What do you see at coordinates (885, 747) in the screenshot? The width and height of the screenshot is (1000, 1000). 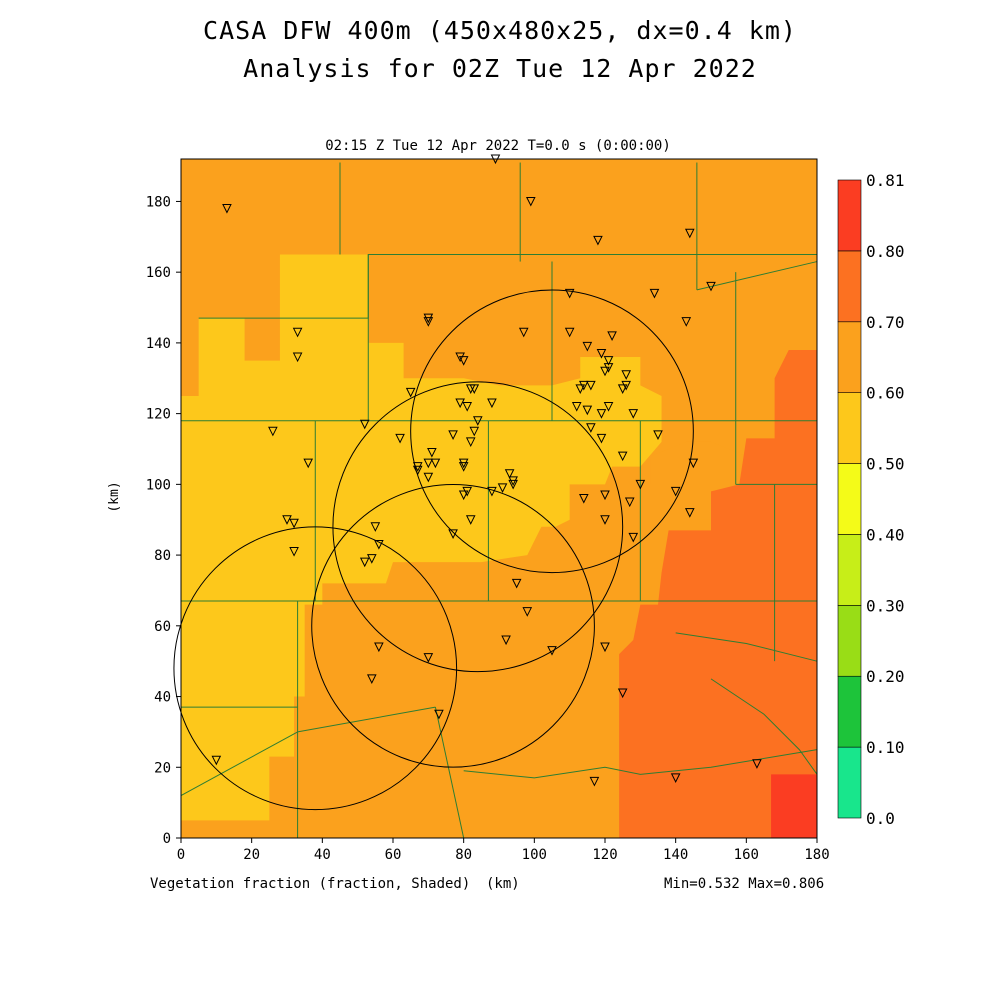 I see `colorbar-label: 0.10` at bounding box center [885, 747].